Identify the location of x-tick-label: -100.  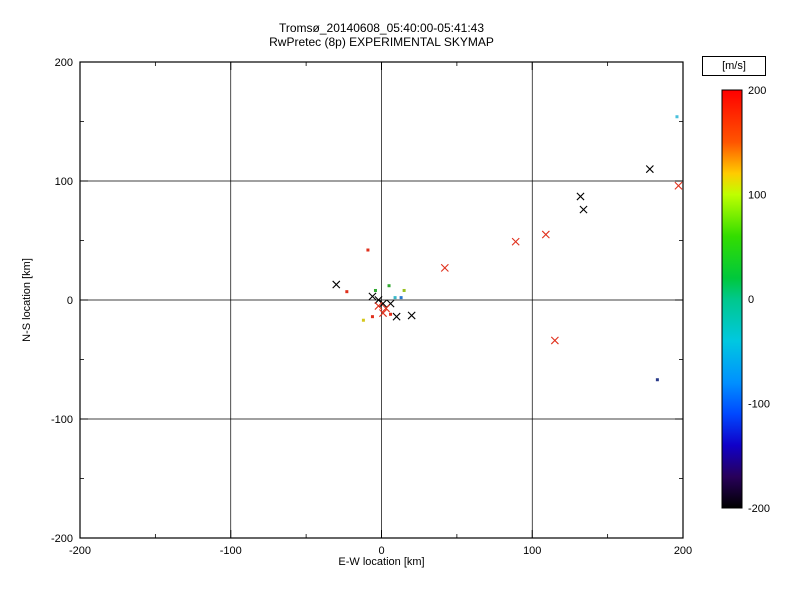
(231, 551).